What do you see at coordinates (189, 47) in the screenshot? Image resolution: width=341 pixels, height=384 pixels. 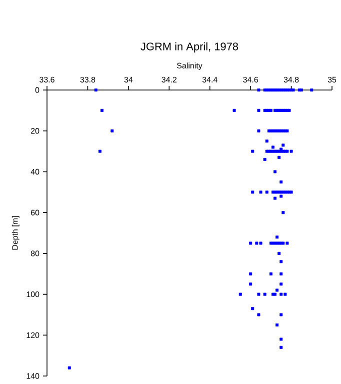 I see `chart-title: JGRM in April, 1978` at bounding box center [189, 47].